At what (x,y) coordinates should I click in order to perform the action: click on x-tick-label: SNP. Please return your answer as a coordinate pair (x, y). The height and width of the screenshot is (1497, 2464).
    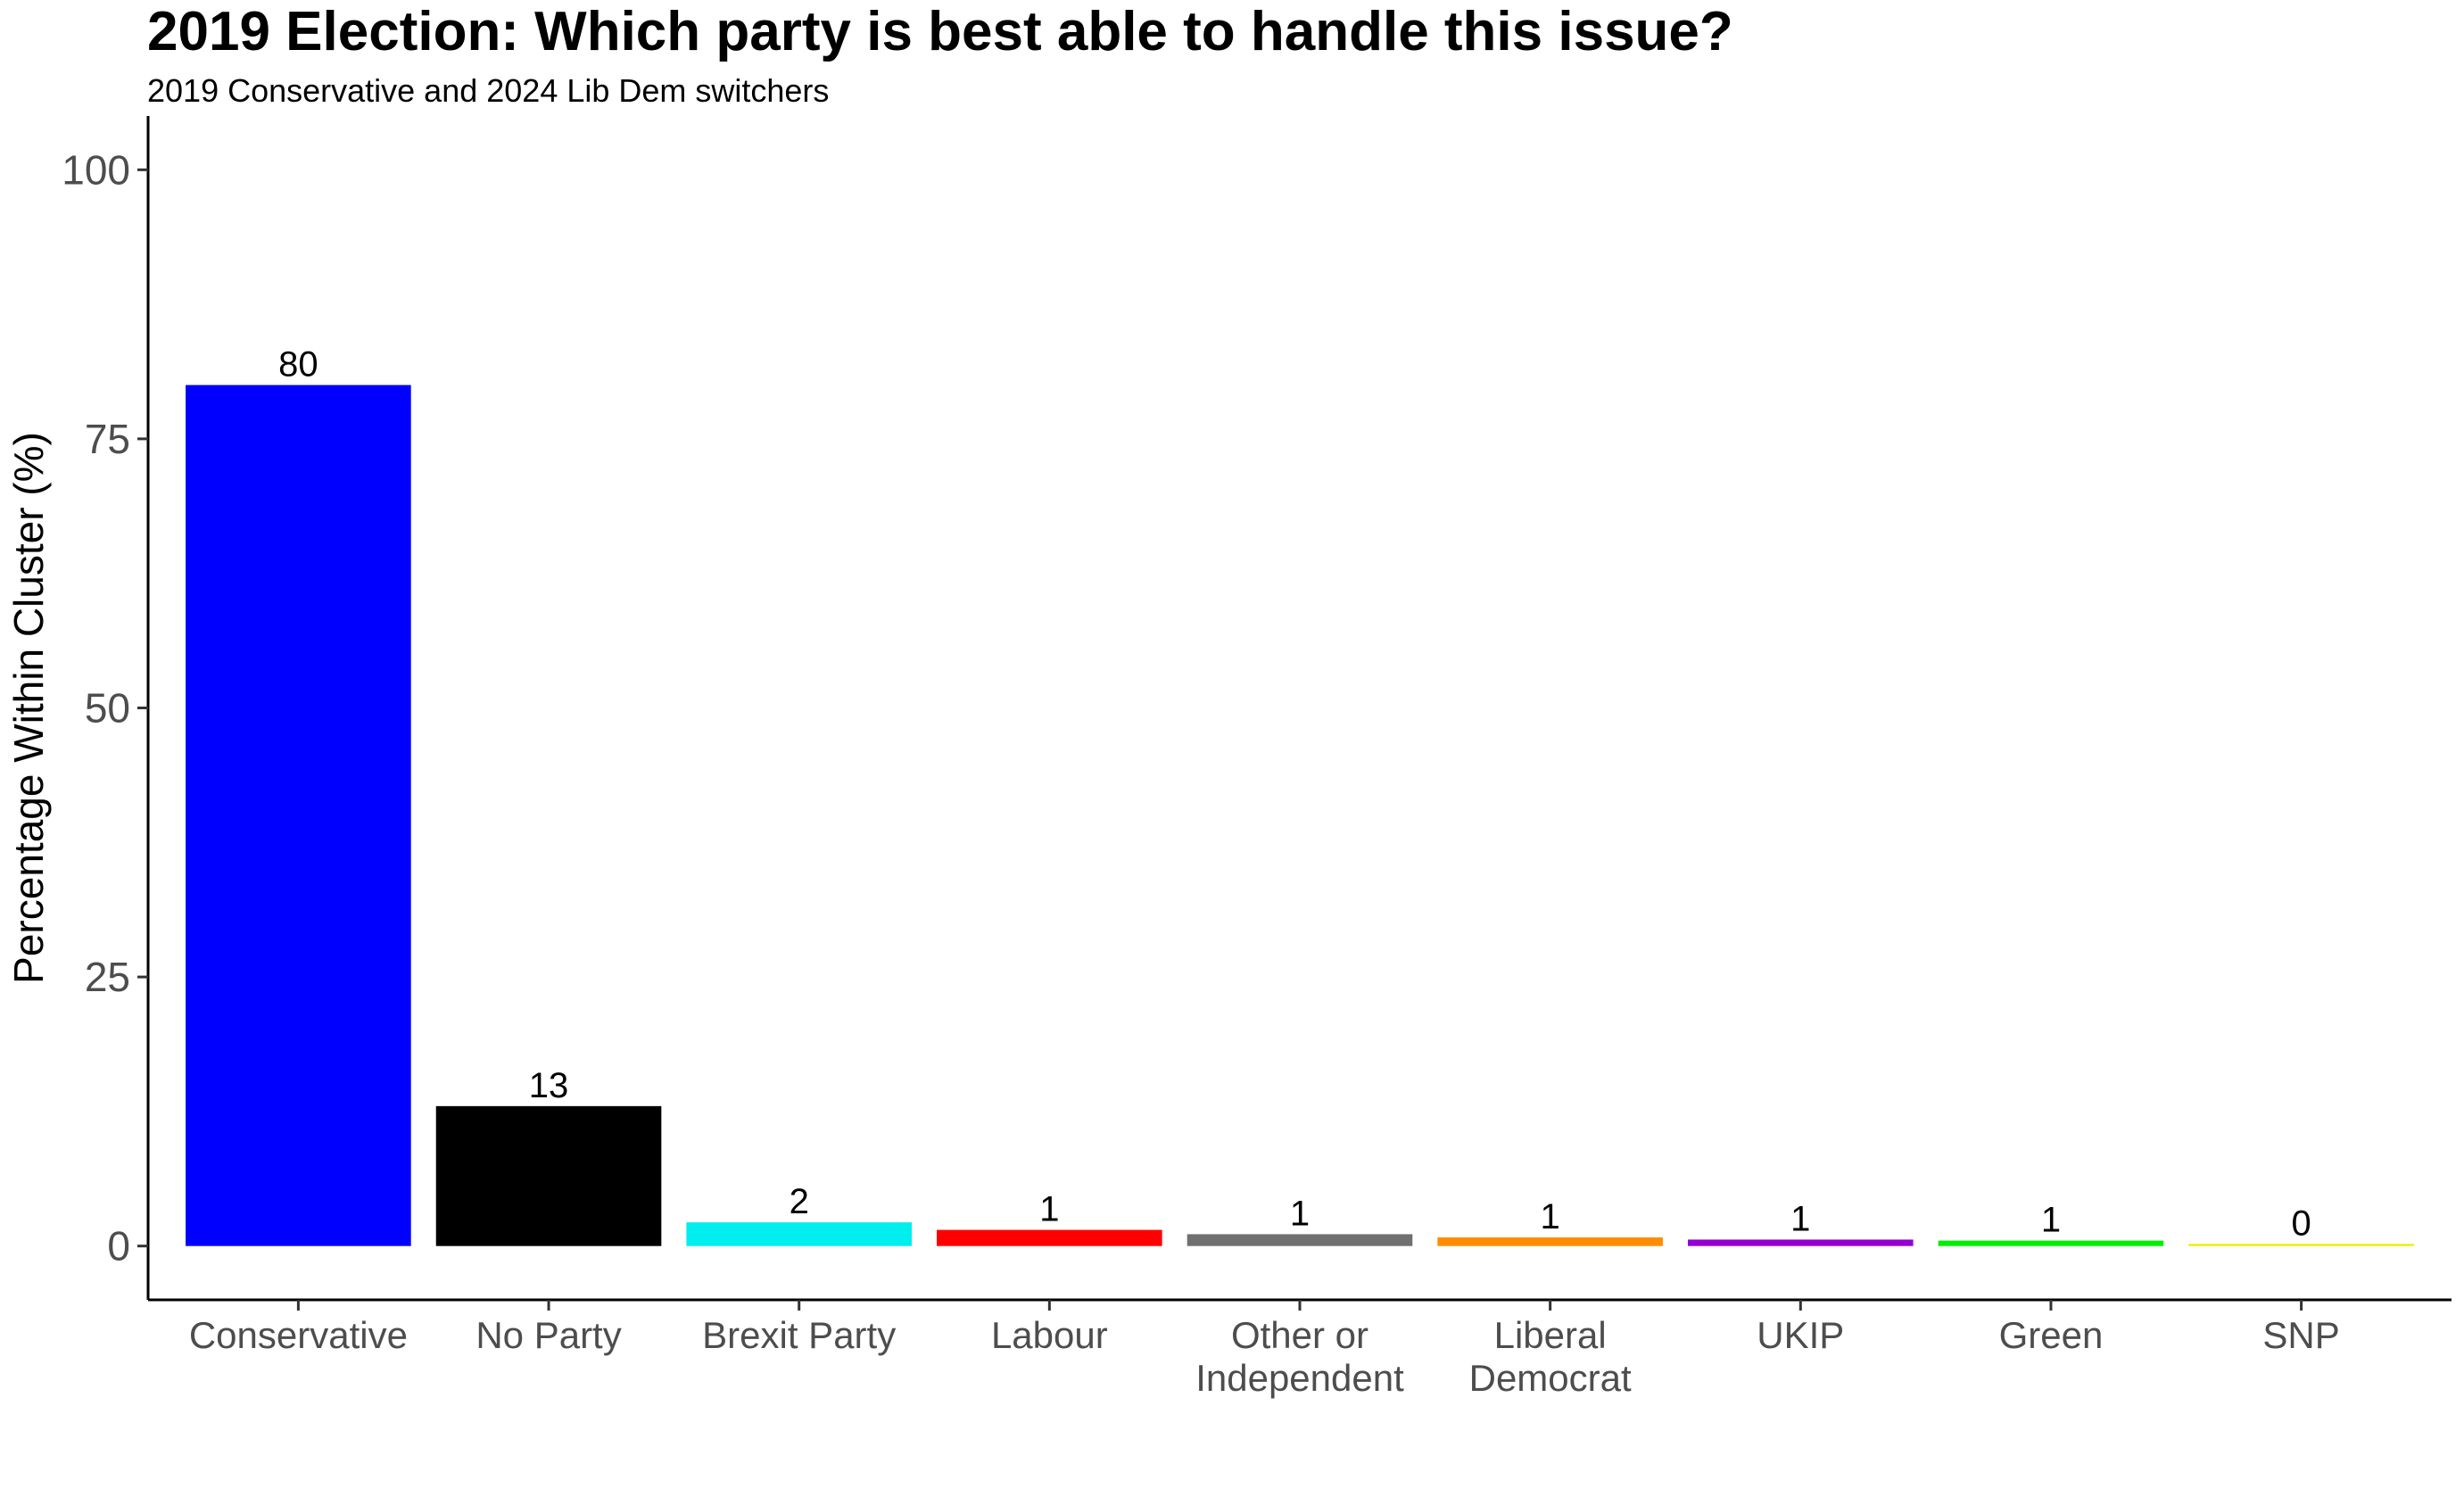
    Looking at the image, I should click on (2300, 1335).